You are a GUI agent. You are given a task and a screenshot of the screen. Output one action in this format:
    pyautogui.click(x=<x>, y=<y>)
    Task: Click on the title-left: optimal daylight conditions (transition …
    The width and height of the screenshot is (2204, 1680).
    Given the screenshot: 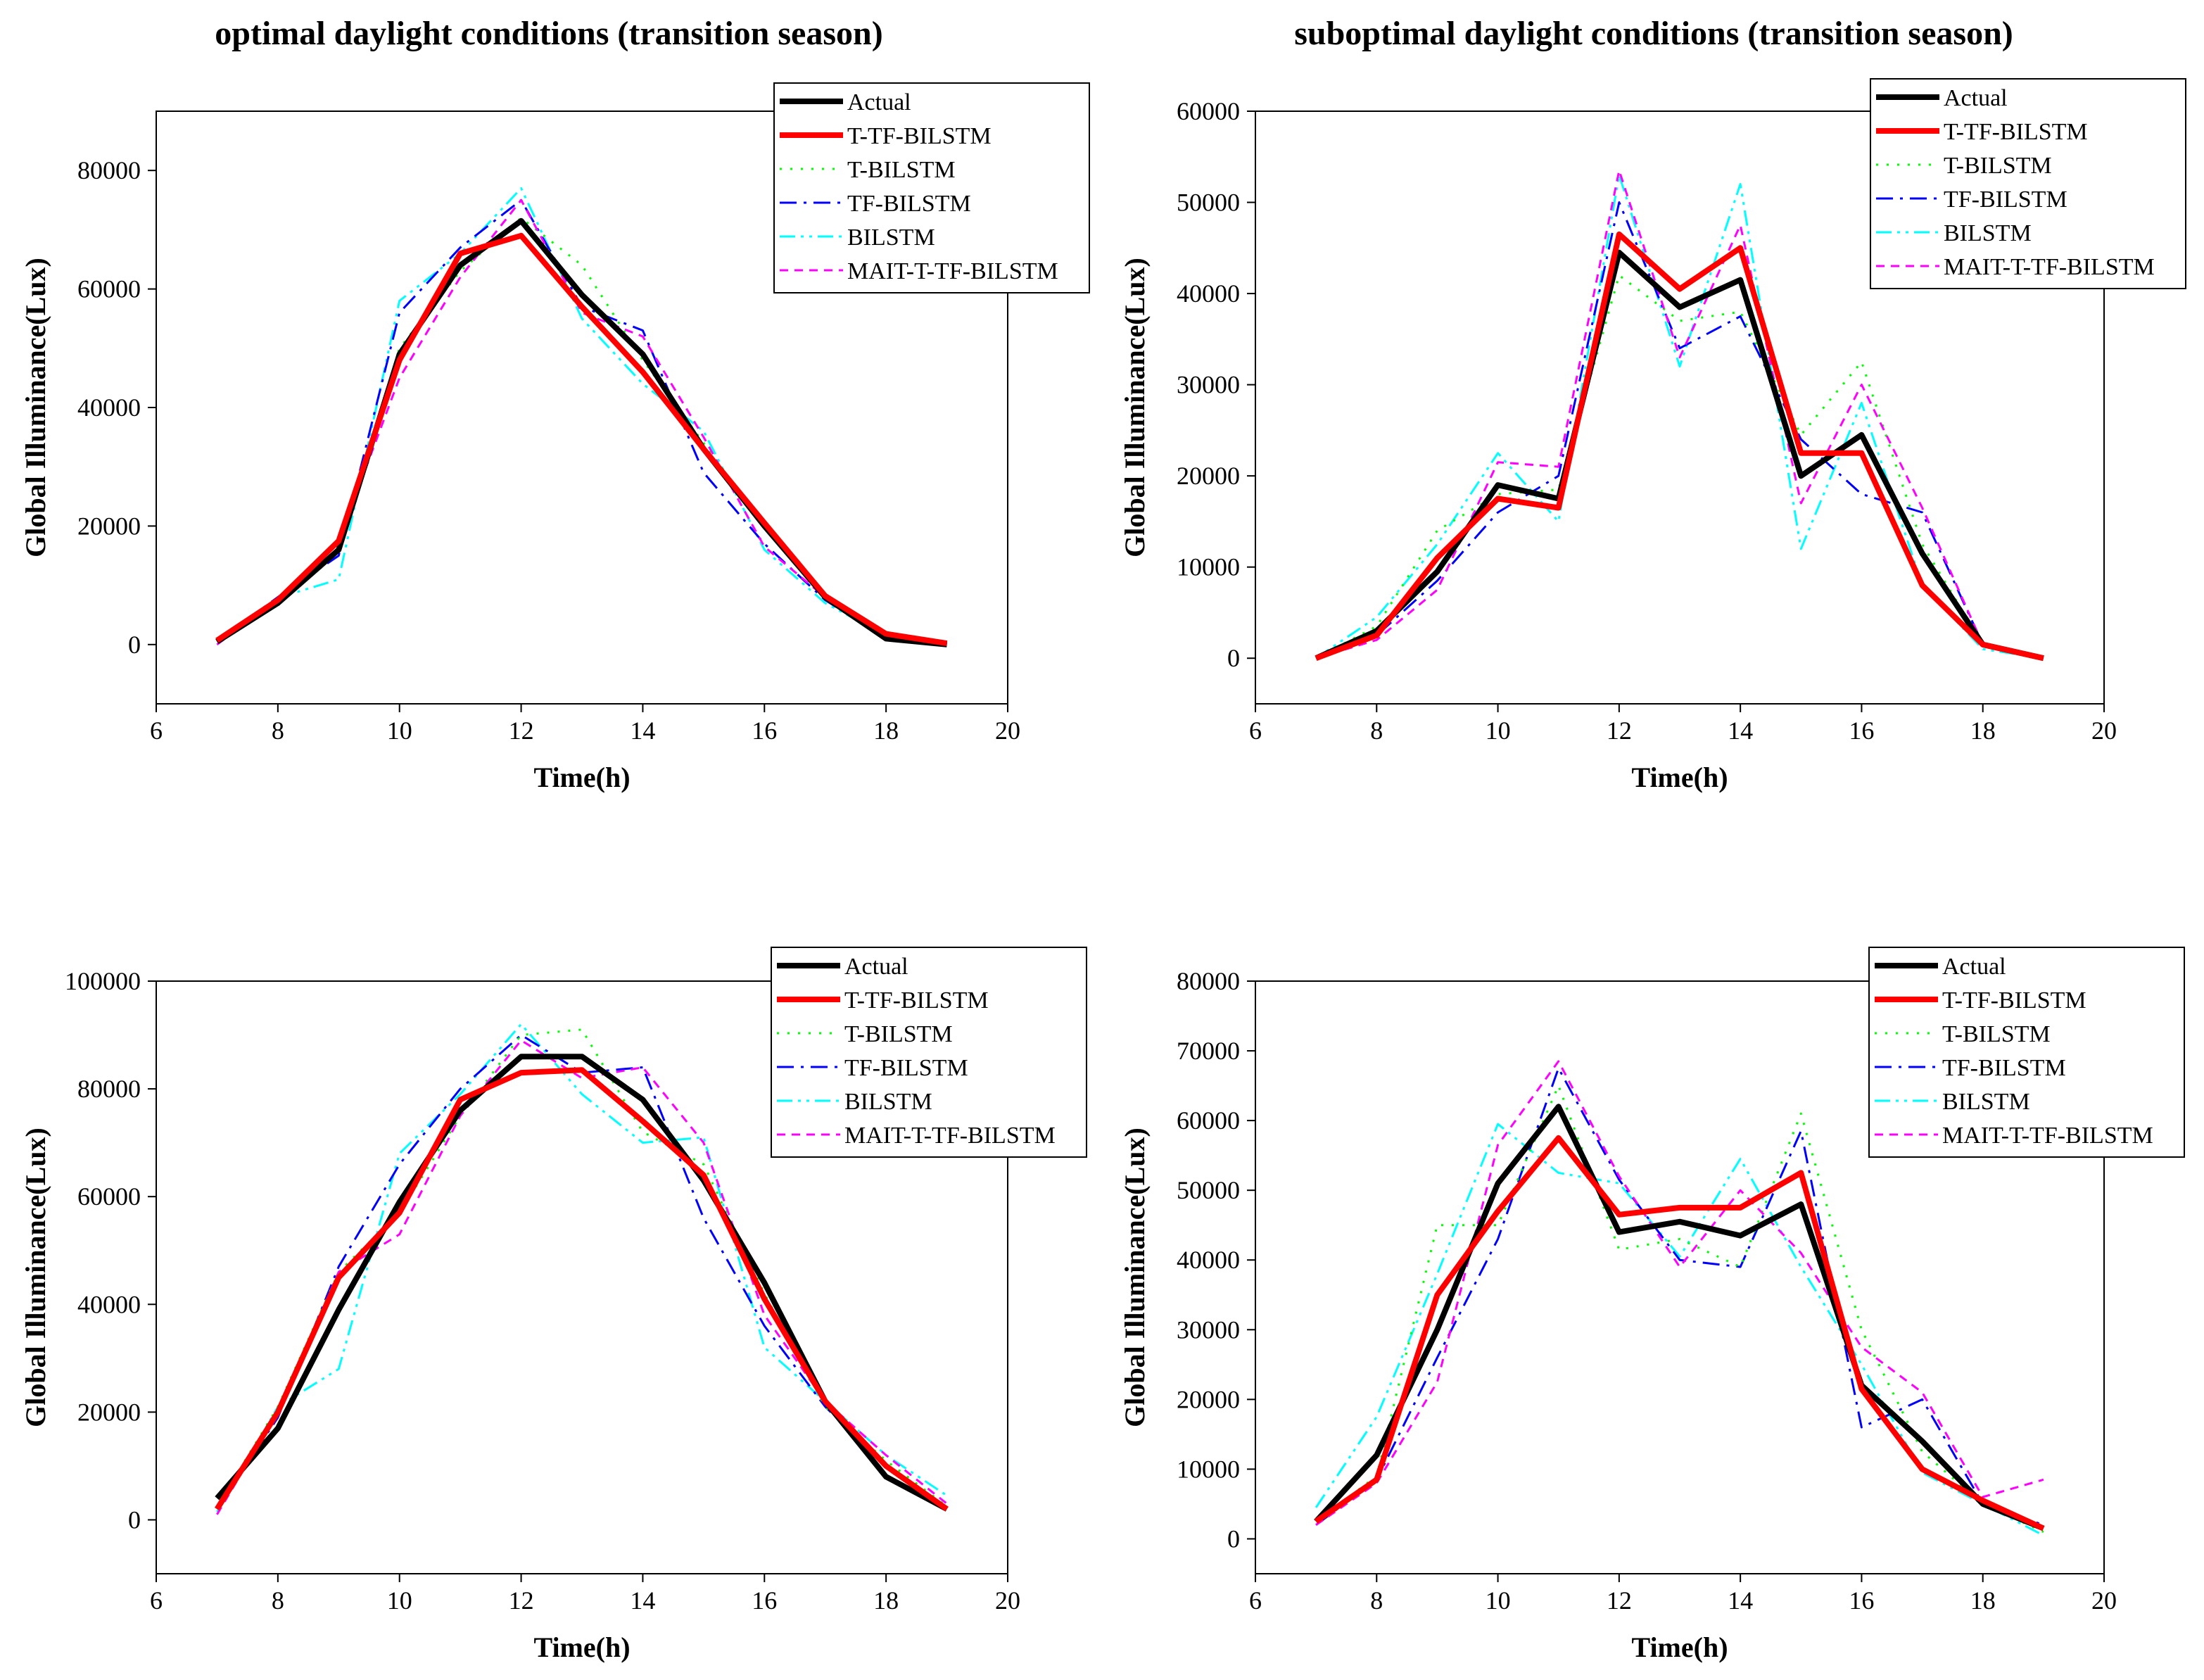 What is the action you would take?
    pyautogui.click(x=549, y=34)
    